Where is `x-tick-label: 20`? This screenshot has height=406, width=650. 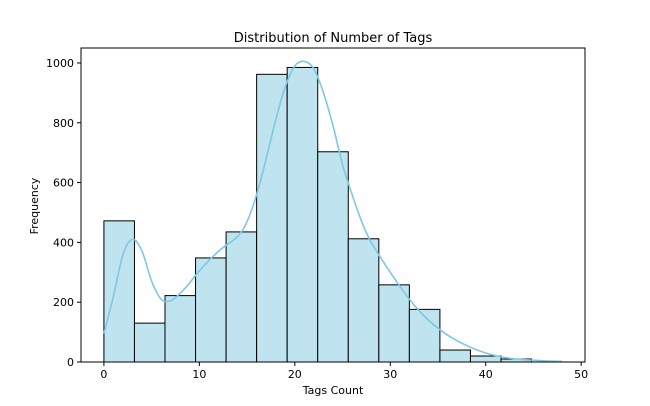
x-tick-label: 20 is located at coordinates (295, 374).